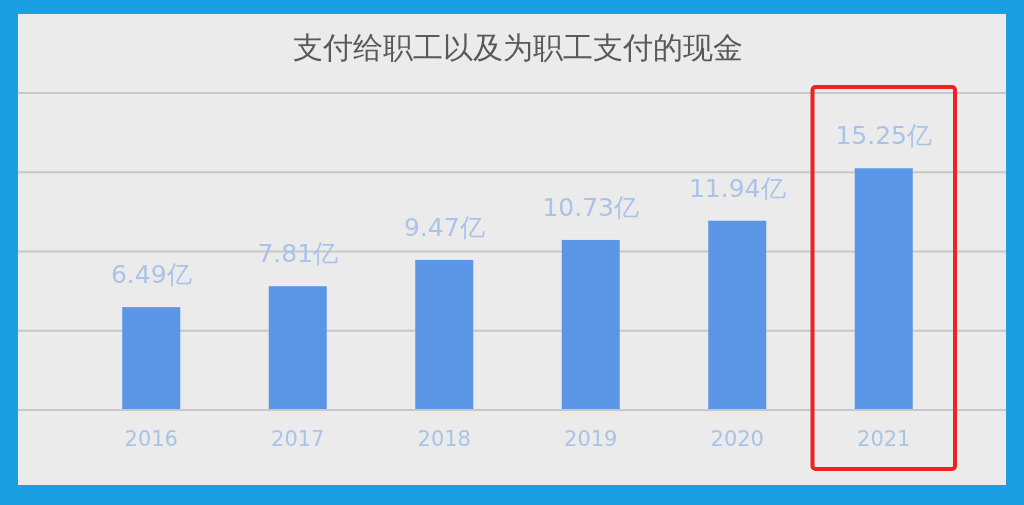 Image resolution: width=1024 pixels, height=505 pixels. Describe the element at coordinates (591, 439) in the screenshot. I see `x-tick-label: 2019` at that location.